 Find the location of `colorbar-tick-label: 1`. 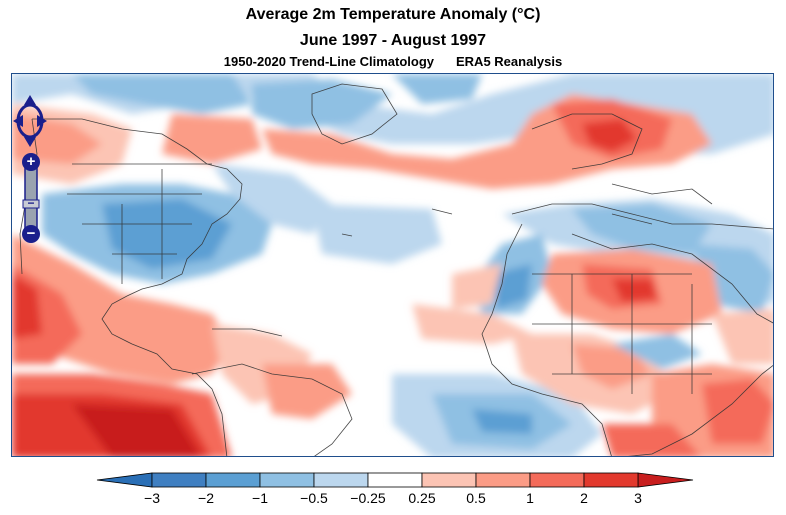

colorbar-tick-label: 1 is located at coordinates (530, 498).